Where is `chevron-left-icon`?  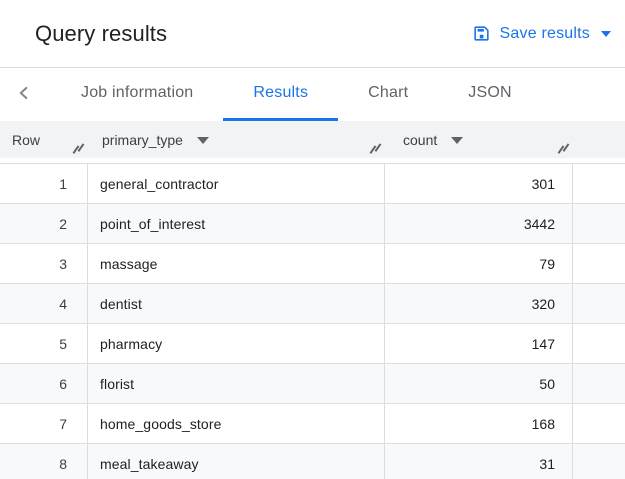 chevron-left-icon is located at coordinates (24, 94).